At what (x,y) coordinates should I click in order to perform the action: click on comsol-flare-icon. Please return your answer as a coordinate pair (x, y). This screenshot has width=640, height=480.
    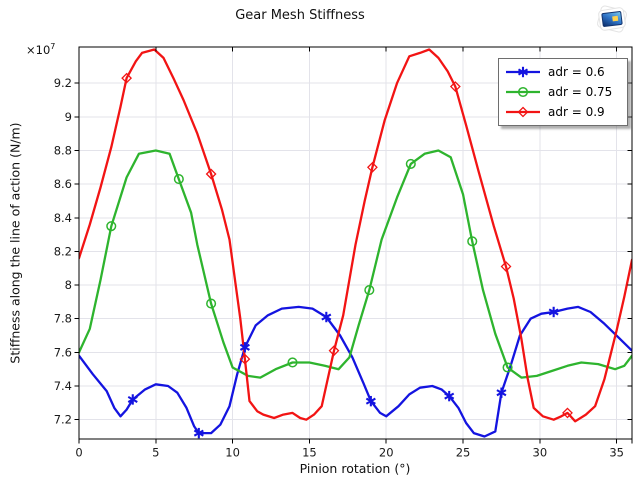
    Looking at the image, I should click on (612, 19).